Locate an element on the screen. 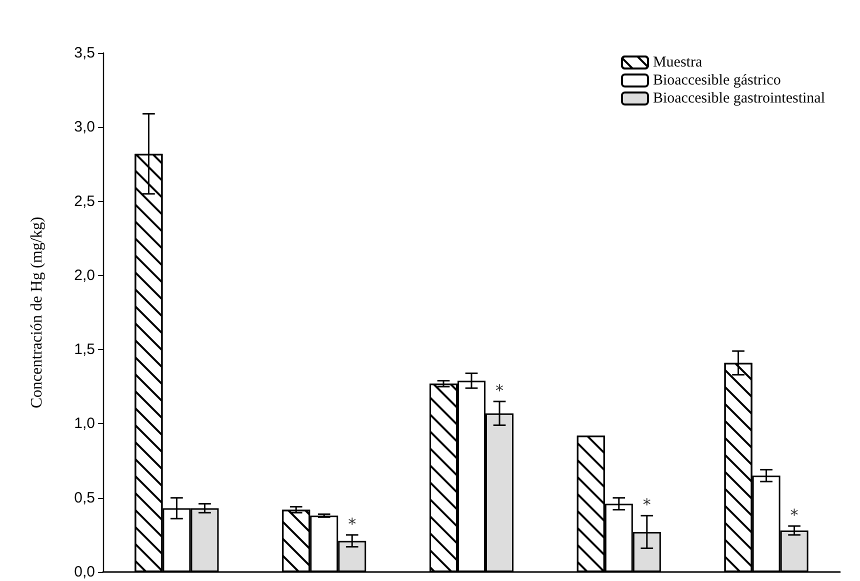 Image resolution: width=860 pixels, height=581 pixels. legend-label: Bioaccesible gastrointestinal is located at coordinates (738, 98).